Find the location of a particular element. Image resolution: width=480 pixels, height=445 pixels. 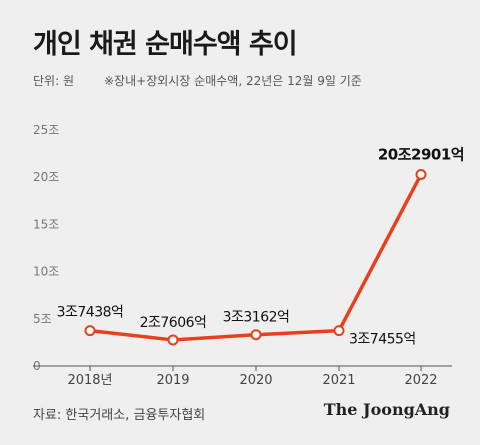

data-label: 20조2901억 is located at coordinates (421, 154).